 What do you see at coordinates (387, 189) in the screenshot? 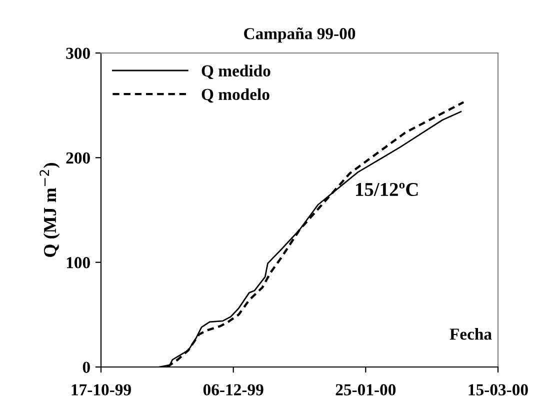
I see `annotation: 15/12ºC` at bounding box center [387, 189].